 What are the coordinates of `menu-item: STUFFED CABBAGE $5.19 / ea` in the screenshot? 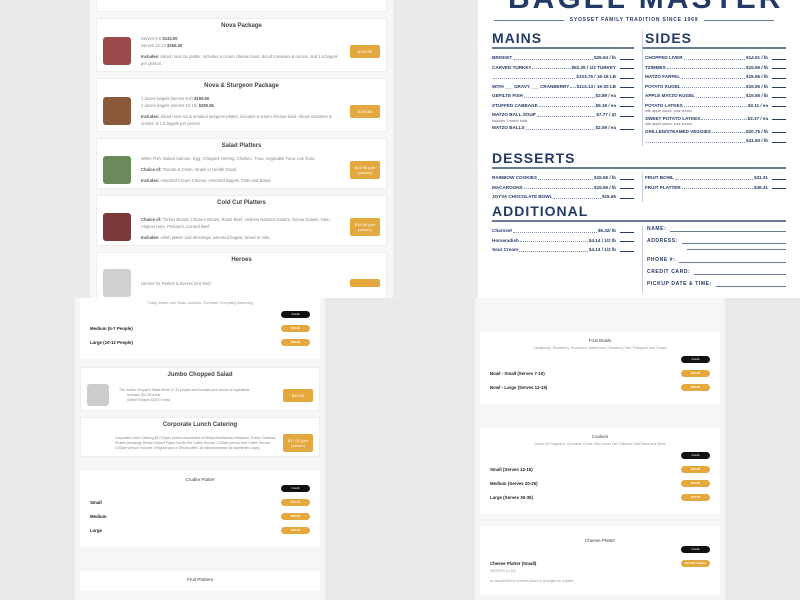 It's located at (563, 106).